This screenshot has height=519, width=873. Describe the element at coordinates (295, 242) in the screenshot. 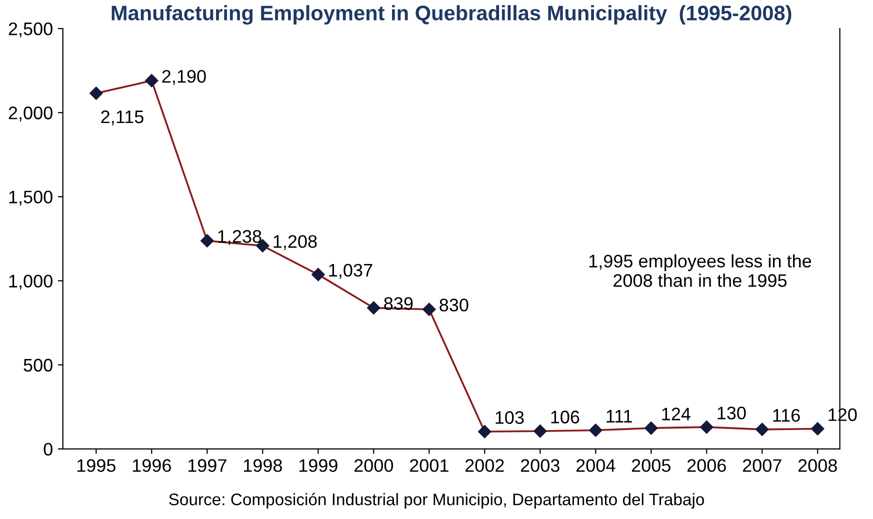

I see `data-label: 1,208` at that location.